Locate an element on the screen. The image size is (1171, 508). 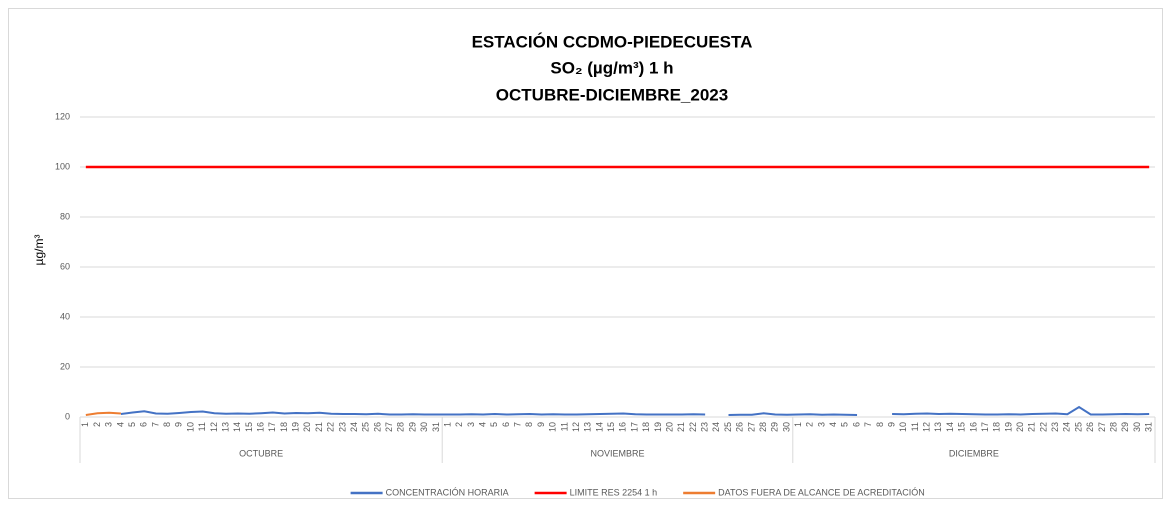
group-label: NOVIEMBRE is located at coordinates (617, 453).